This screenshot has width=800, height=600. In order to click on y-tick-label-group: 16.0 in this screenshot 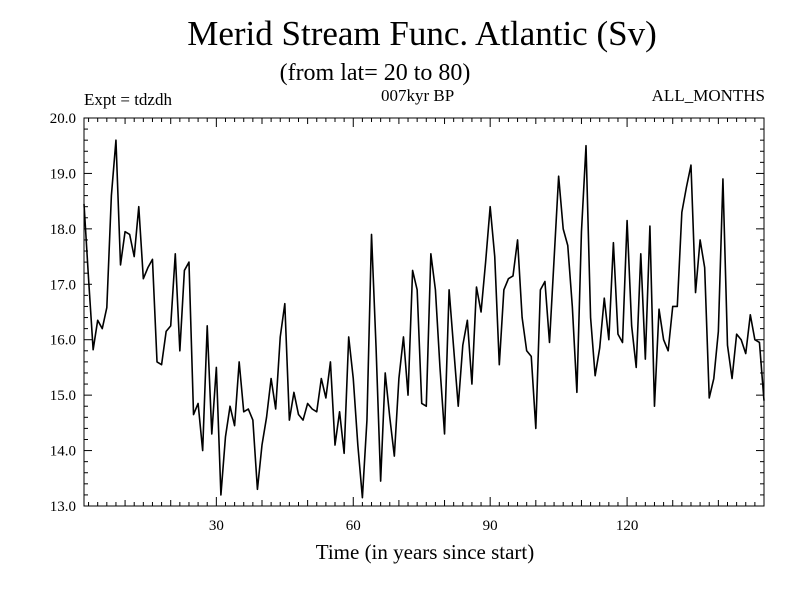, I will do `click(63, 341)`.